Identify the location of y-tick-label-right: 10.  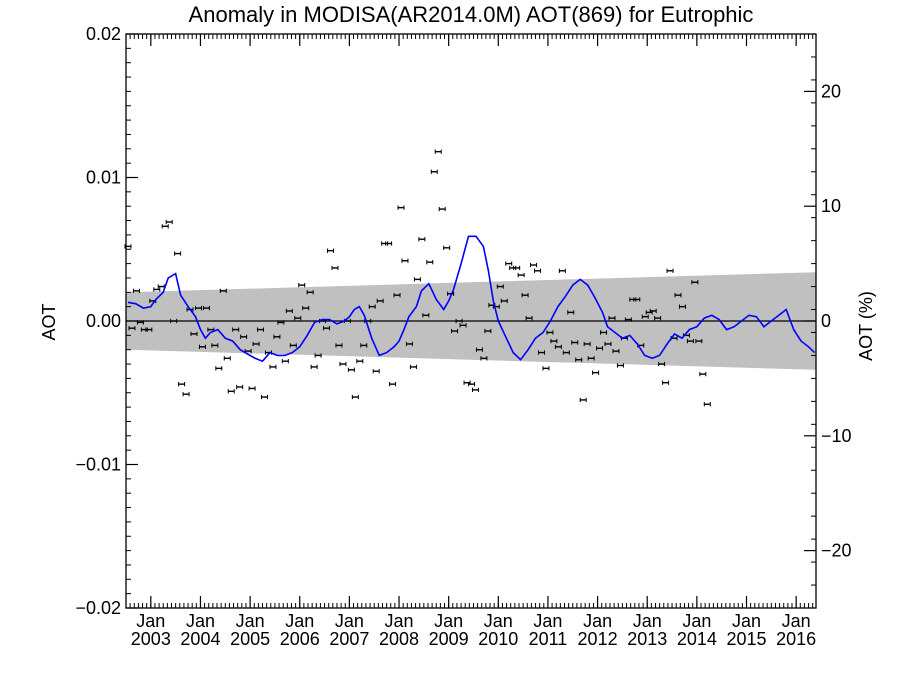
(831, 206).